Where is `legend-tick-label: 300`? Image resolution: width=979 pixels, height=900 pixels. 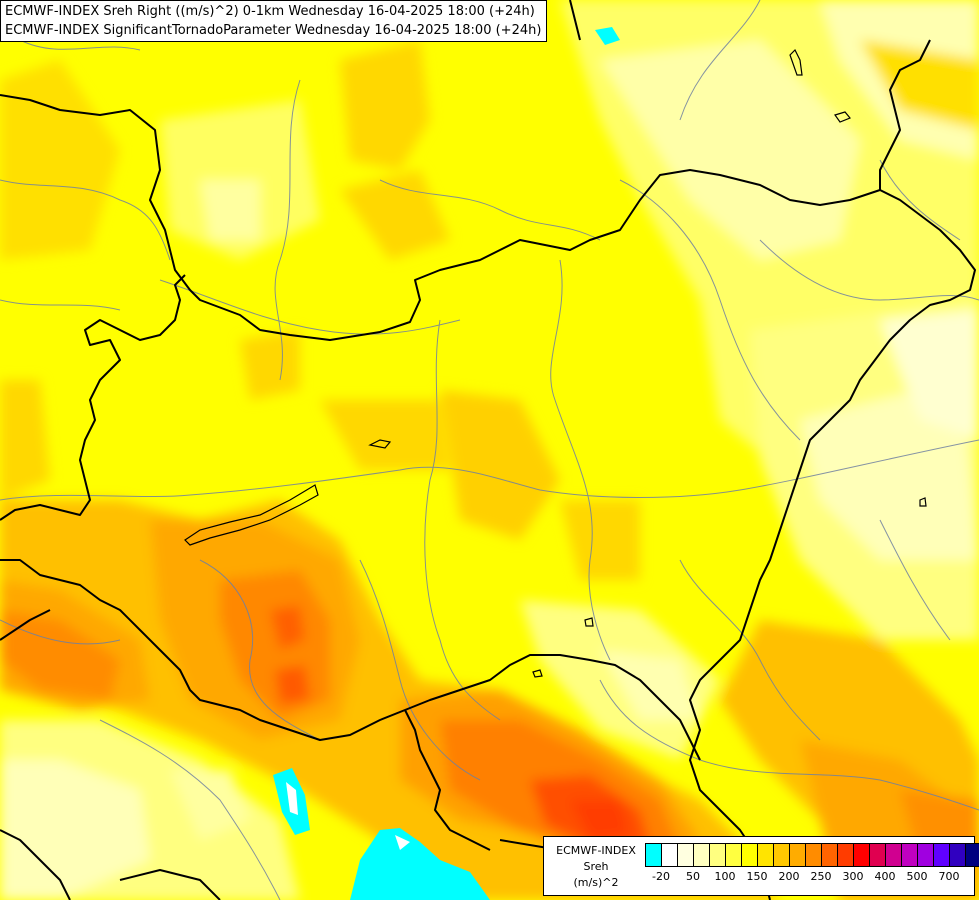
legend-tick-label: 300 is located at coordinates (853, 876).